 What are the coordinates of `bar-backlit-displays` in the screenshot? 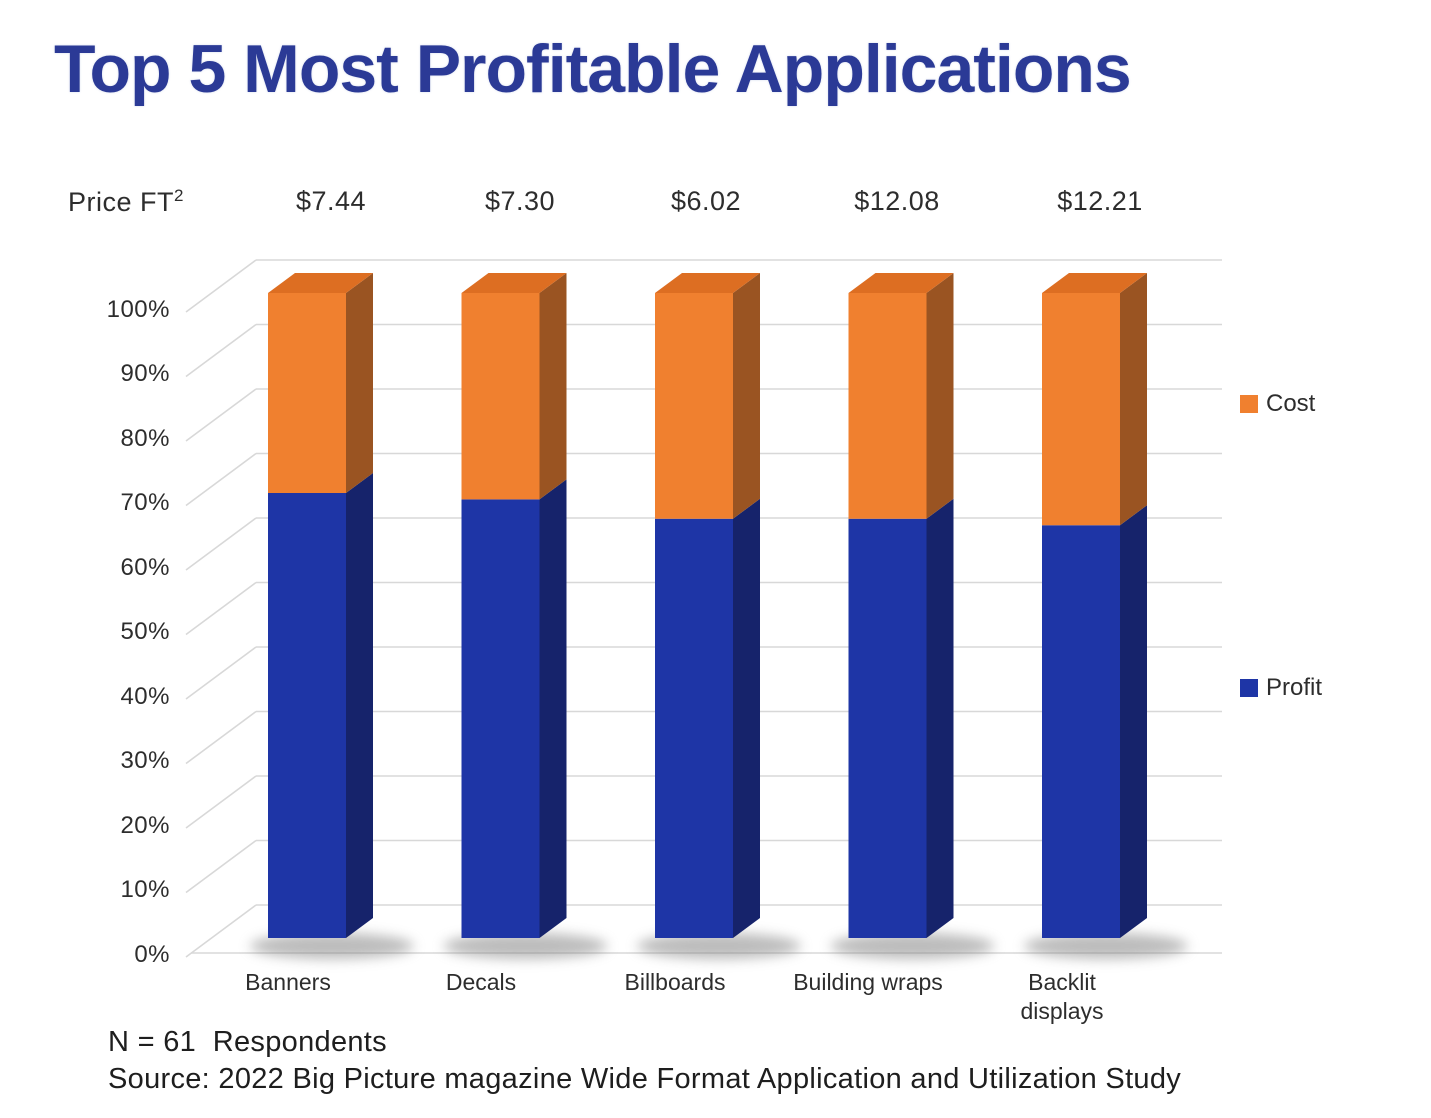 It's located at (1094, 605).